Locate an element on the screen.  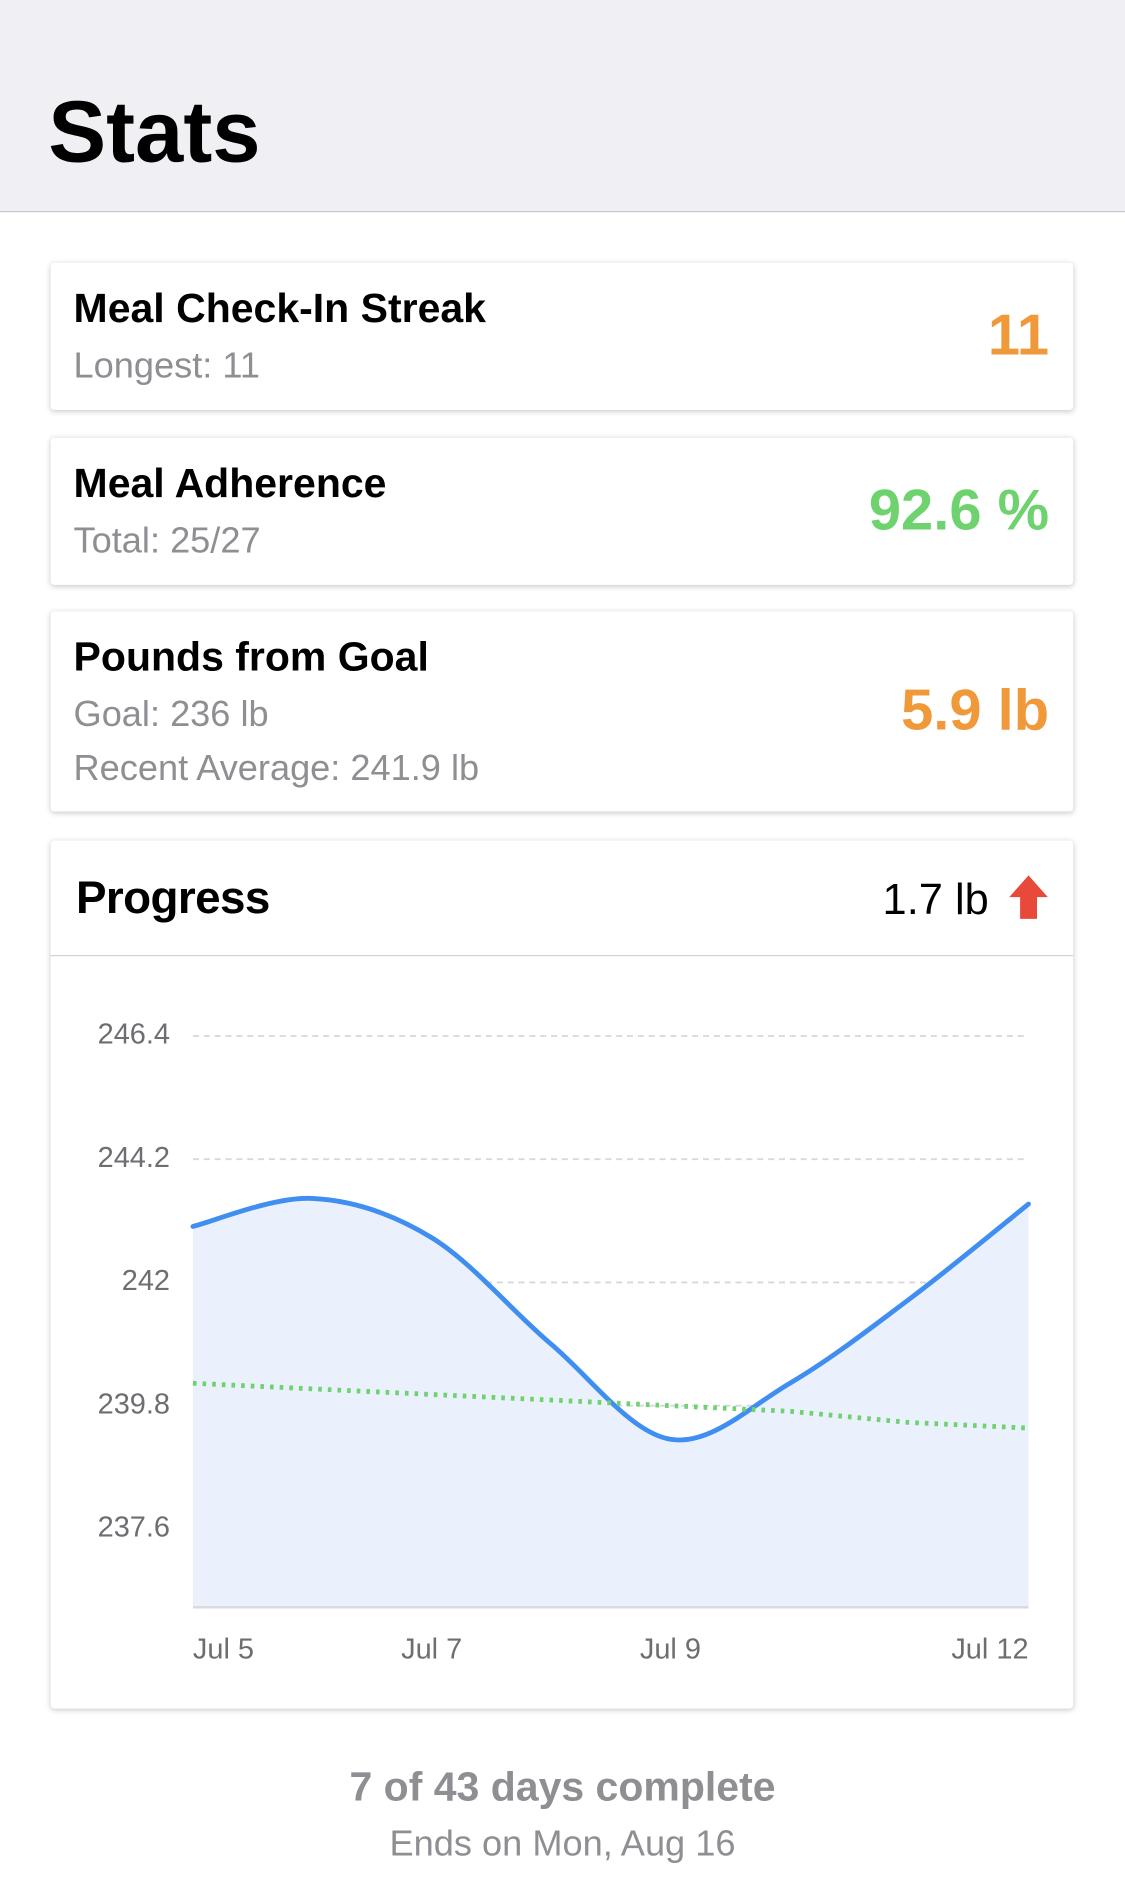
x-tick-label: Jul 12 is located at coordinates (989, 1649).